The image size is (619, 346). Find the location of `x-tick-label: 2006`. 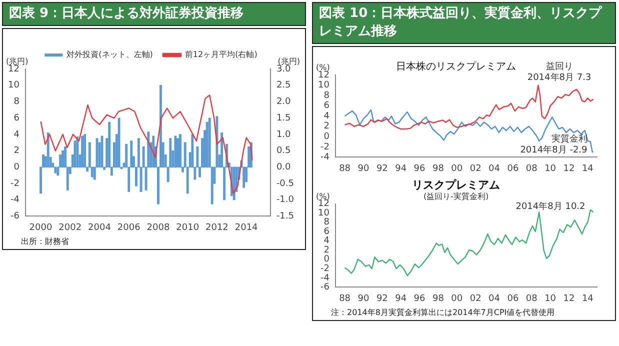

x-tick-label: 2006 is located at coordinates (129, 227).